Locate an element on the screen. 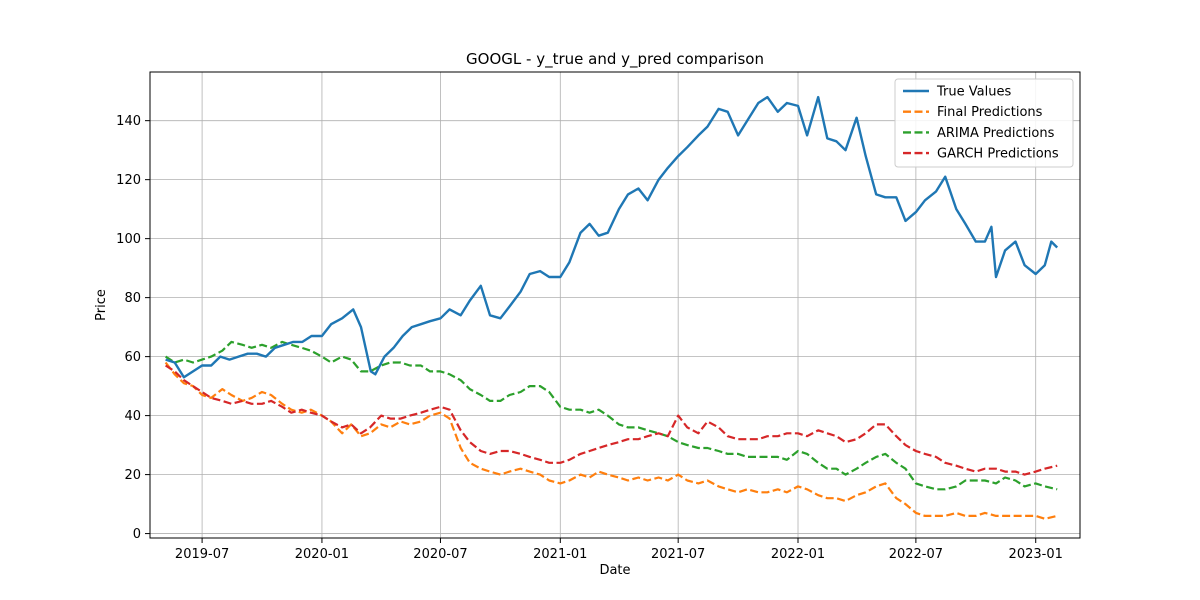 This screenshot has width=1200, height=600. legend-label-0: True Values is located at coordinates (973, 92).